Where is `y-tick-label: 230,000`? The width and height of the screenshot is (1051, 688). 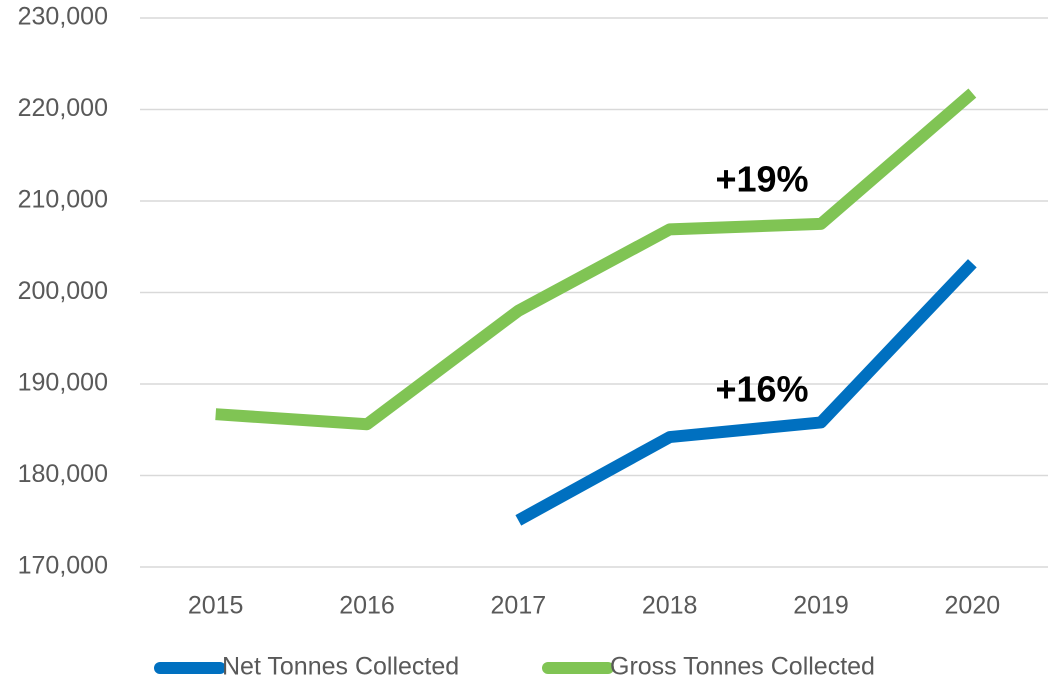 y-tick-label: 230,000 is located at coordinates (63, 17).